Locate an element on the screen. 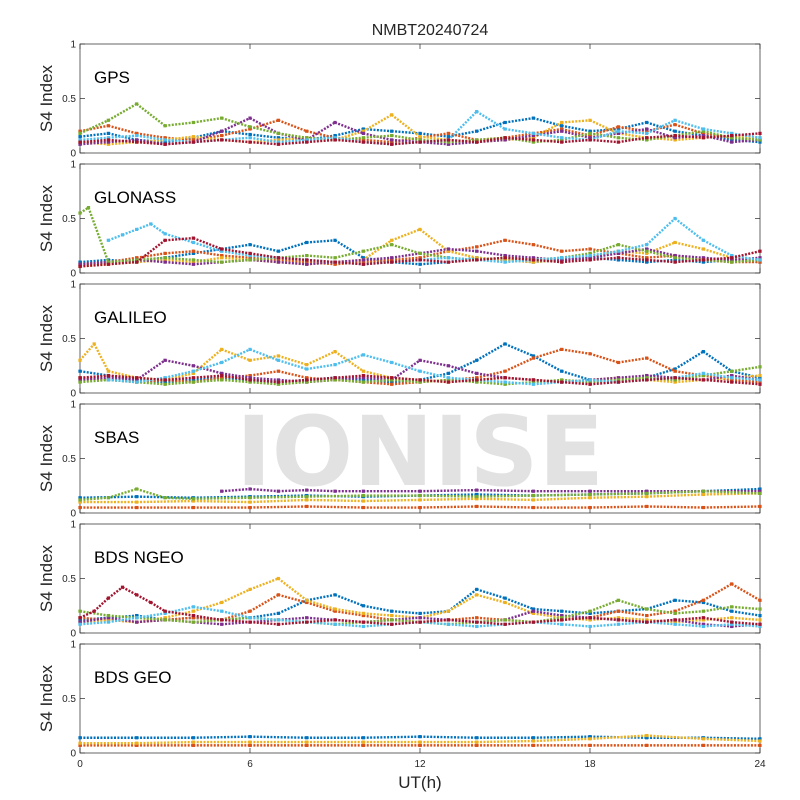  y-tick-label: 1 is located at coordinates (73, 285).